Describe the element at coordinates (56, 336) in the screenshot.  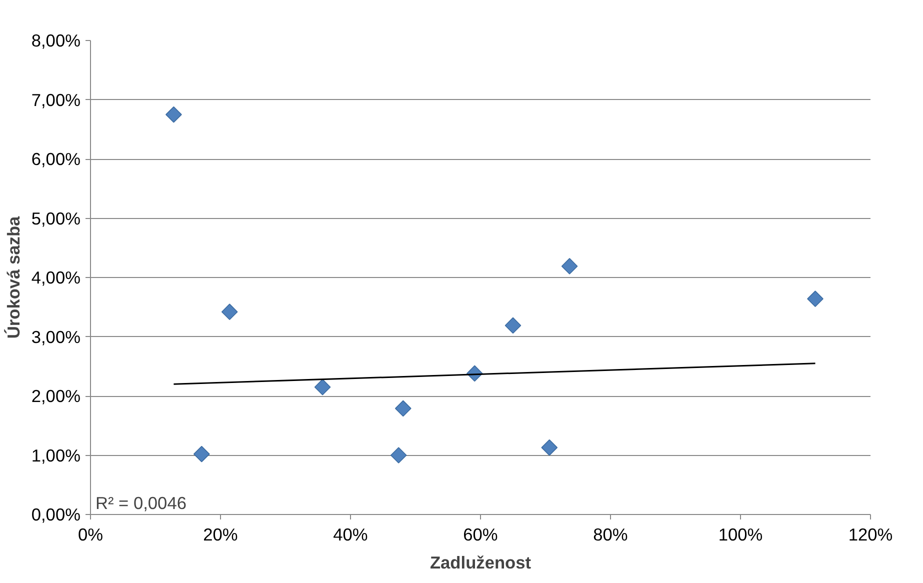
I see `y-tick-label: 3,00%` at that location.